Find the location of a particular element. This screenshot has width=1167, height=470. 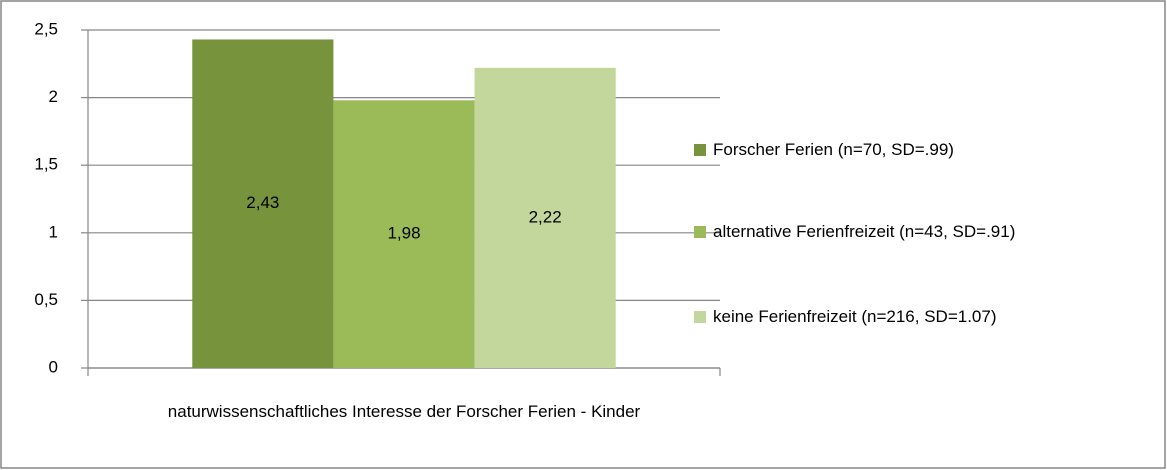

y-tick-label: 0,5 is located at coordinates (46, 299).